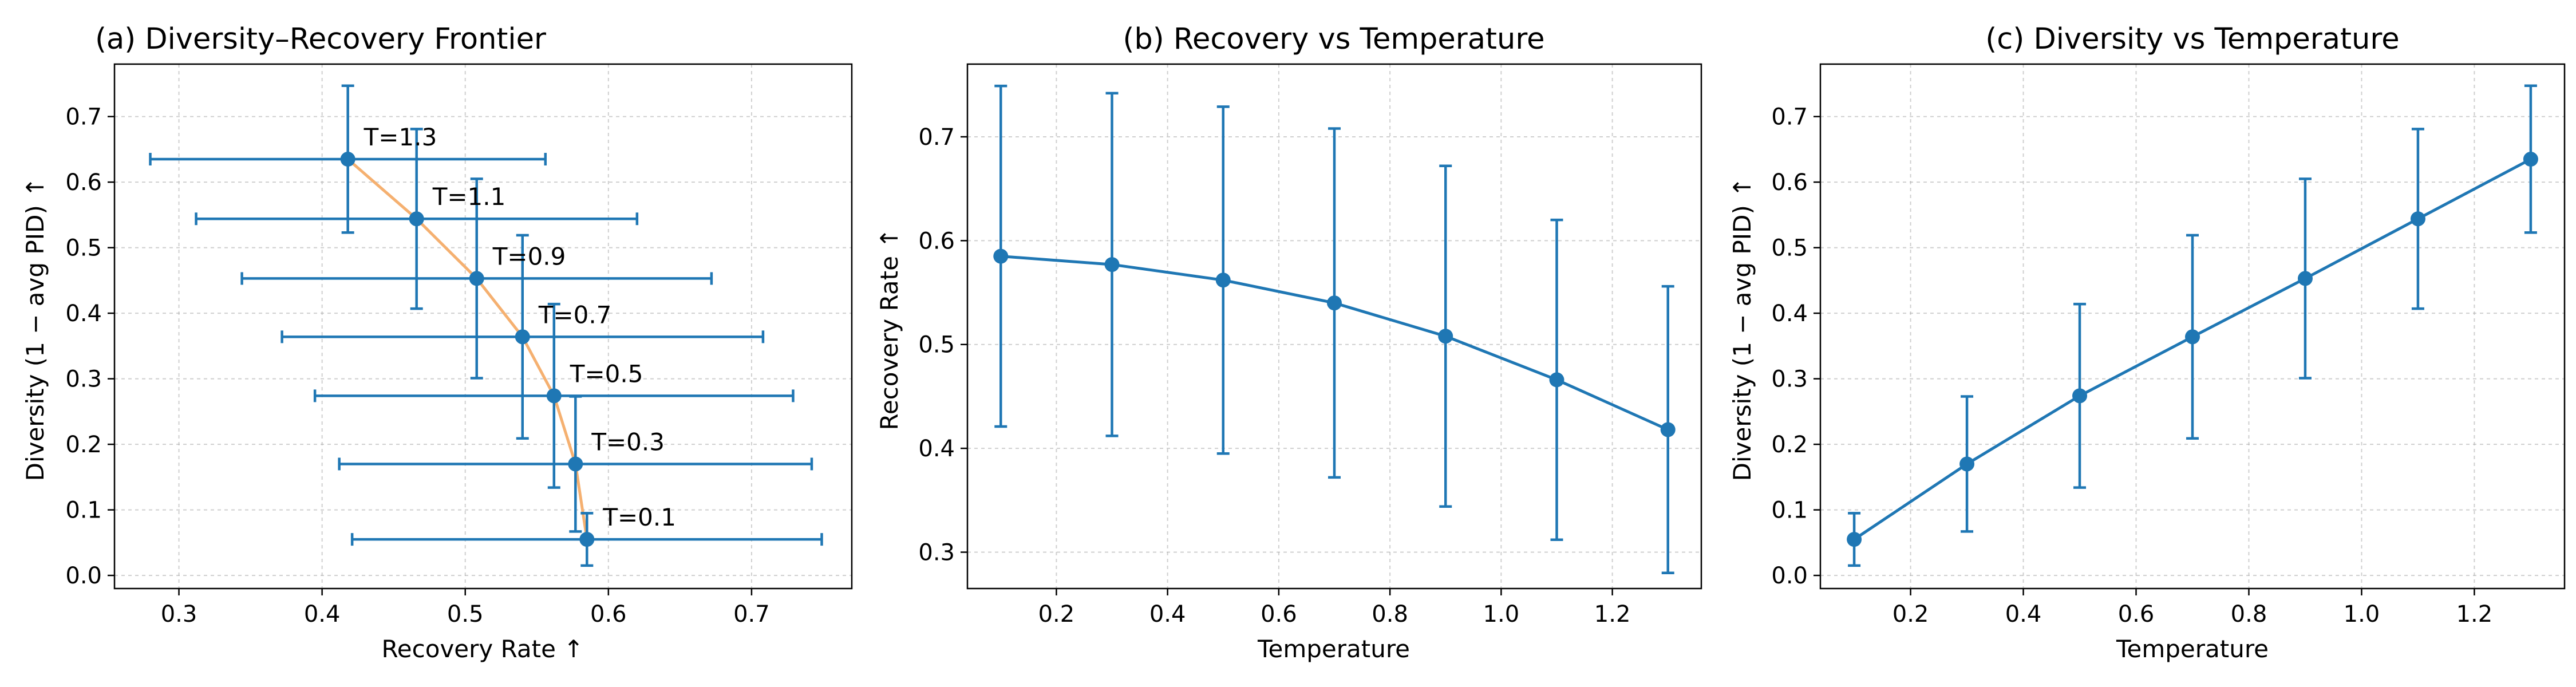 This screenshot has height=687, width=2576. I want to click on chart-title: (c) Diversity vs Temperature, so click(2192, 39).